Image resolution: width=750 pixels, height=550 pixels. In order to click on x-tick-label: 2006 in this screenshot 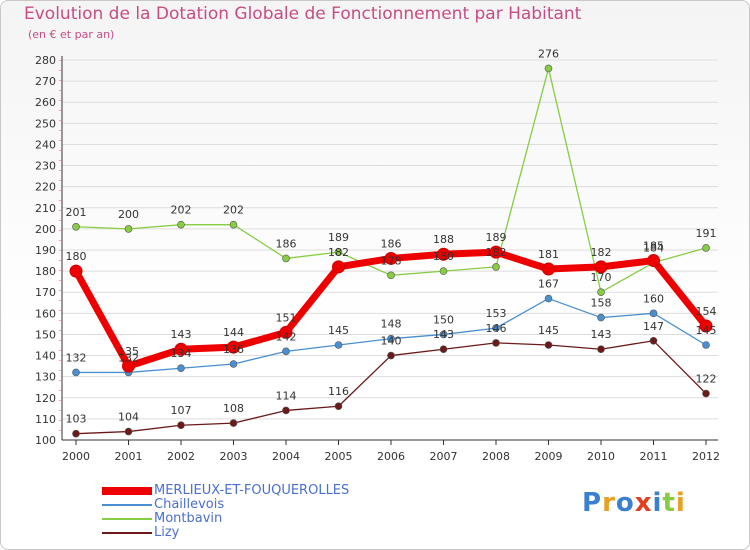, I will do `click(391, 456)`.